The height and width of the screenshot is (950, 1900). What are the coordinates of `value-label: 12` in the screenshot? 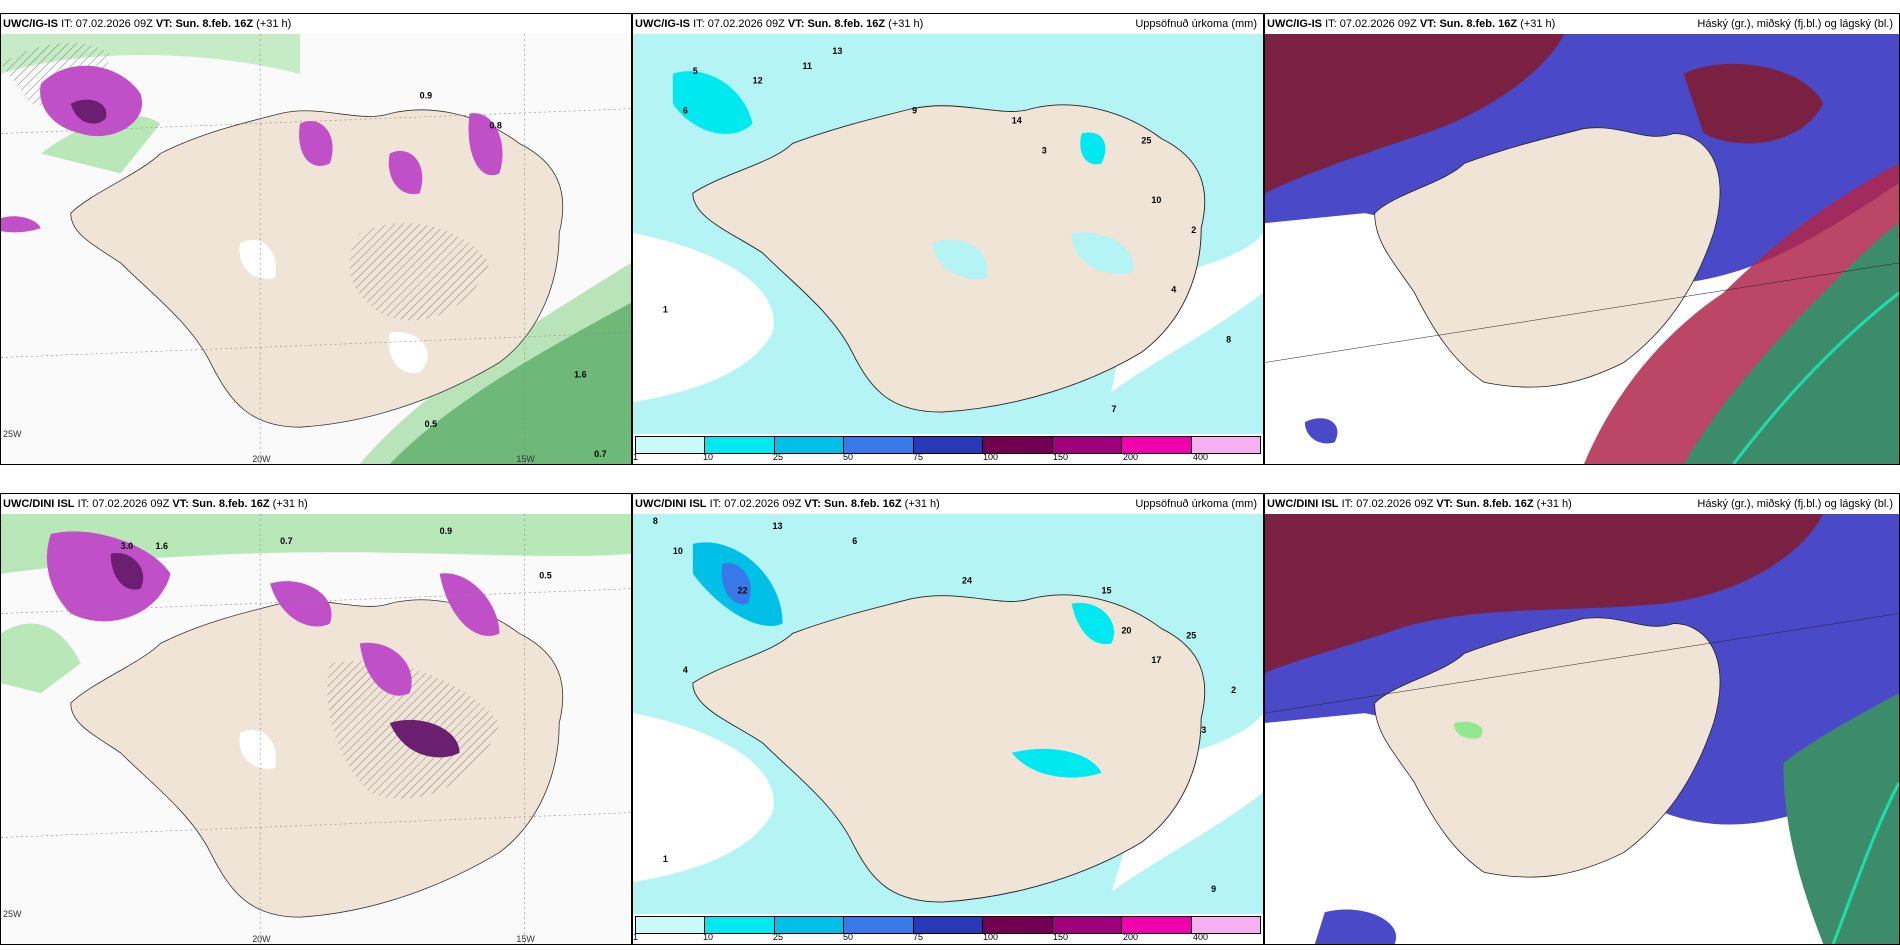 It's located at (758, 81).